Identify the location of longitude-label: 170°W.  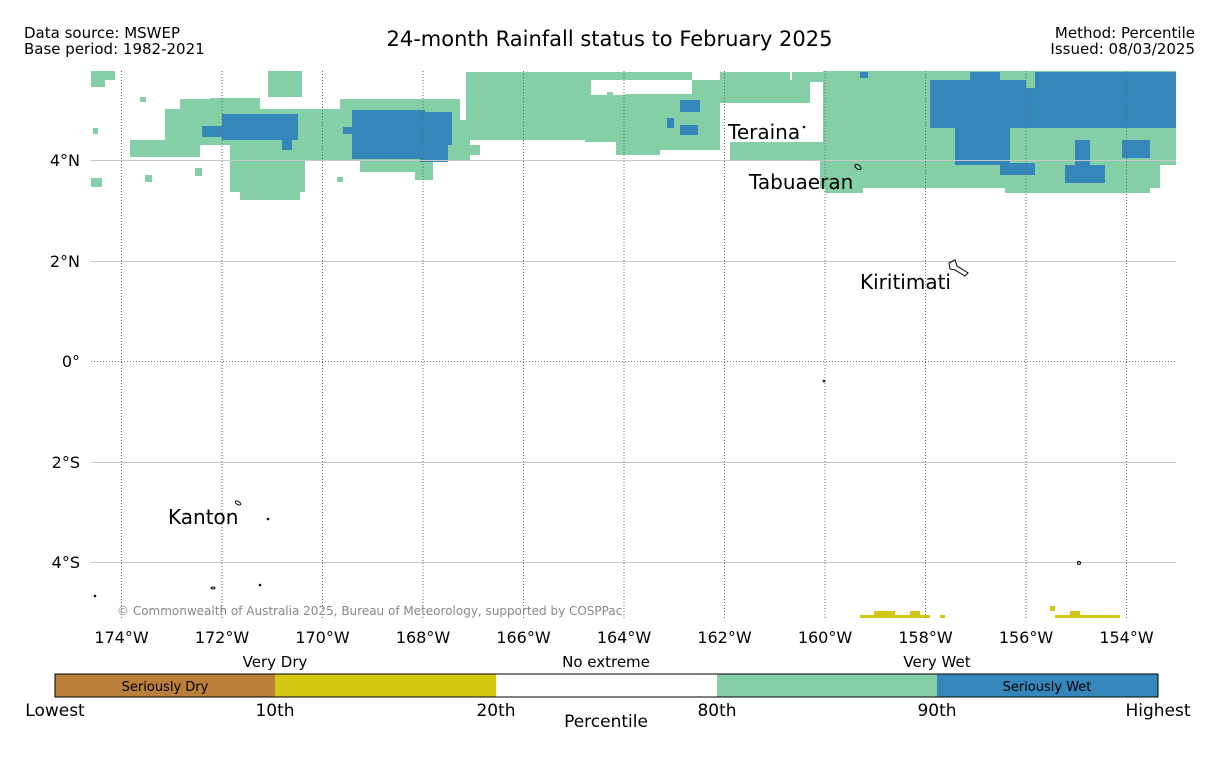
(322, 637).